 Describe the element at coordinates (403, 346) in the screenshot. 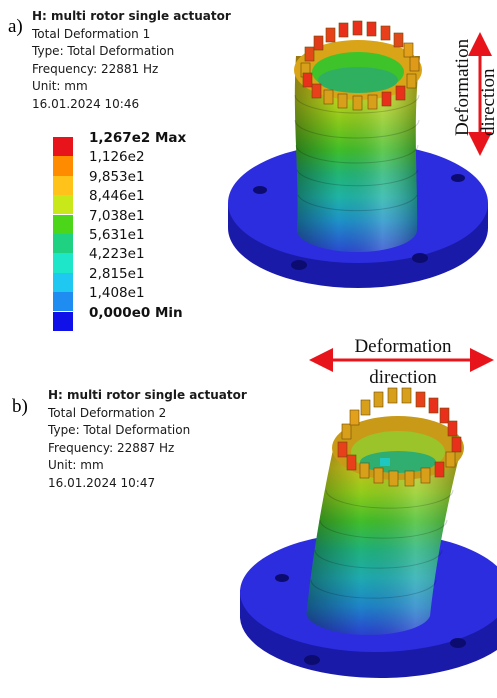

I see `panel-b-arrow-label-1: Deformation` at that location.